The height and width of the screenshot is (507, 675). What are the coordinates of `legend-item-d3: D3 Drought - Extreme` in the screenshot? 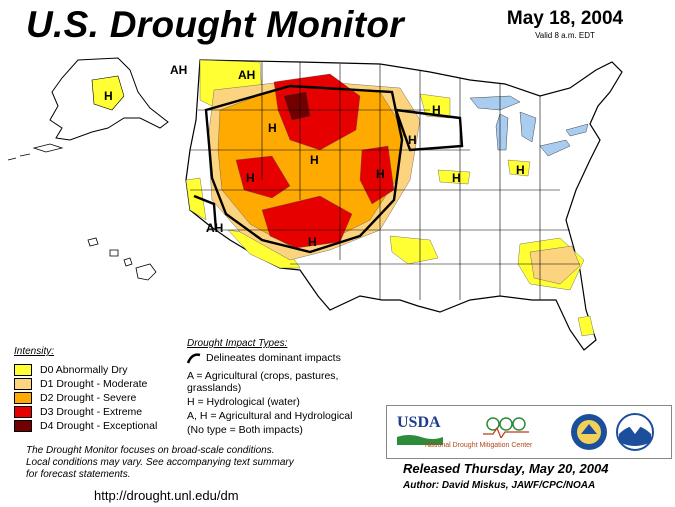 It's located at (78, 412).